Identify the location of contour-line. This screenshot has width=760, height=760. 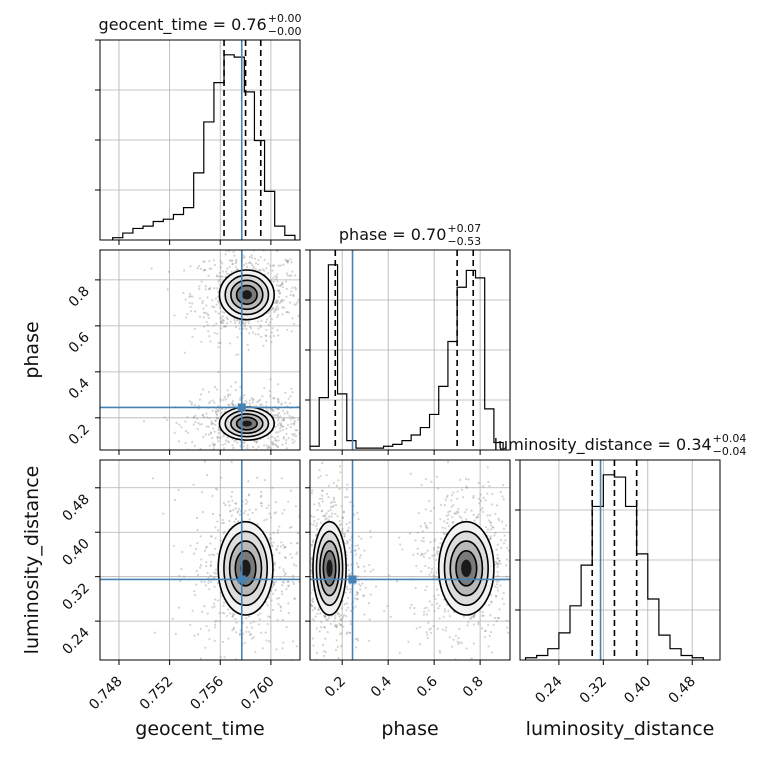
(246, 423).